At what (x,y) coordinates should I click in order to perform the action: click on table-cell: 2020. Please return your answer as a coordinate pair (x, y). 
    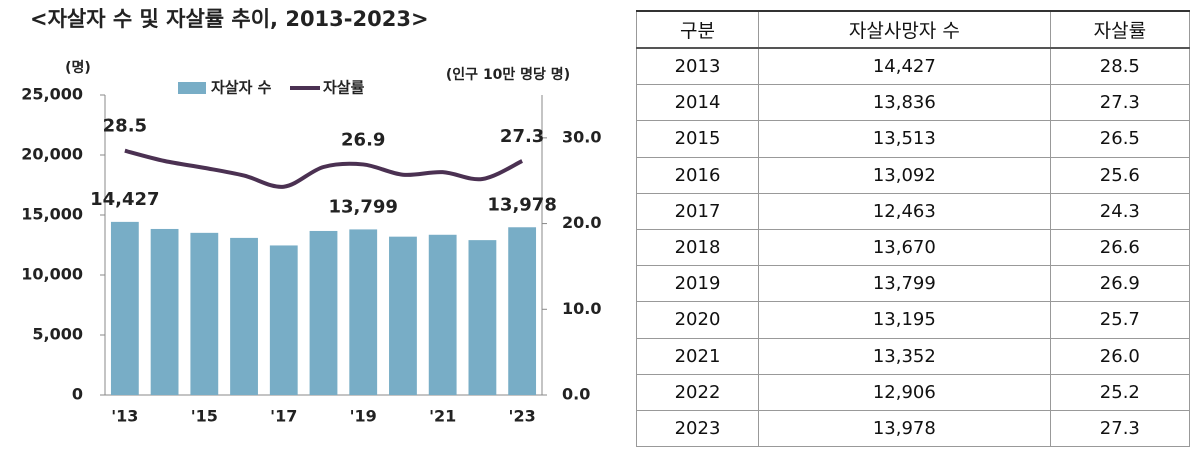
    Looking at the image, I should click on (697, 320).